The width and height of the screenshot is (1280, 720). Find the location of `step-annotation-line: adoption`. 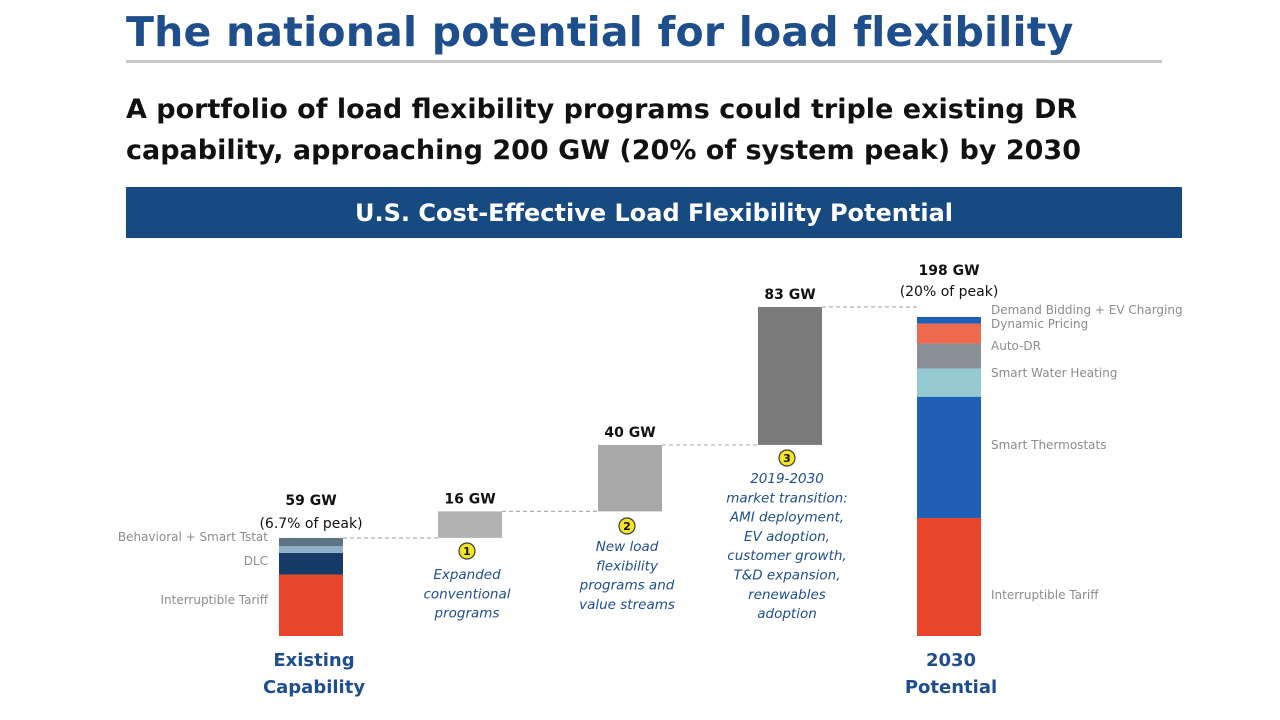

step-annotation-line: adoption is located at coordinates (787, 614).